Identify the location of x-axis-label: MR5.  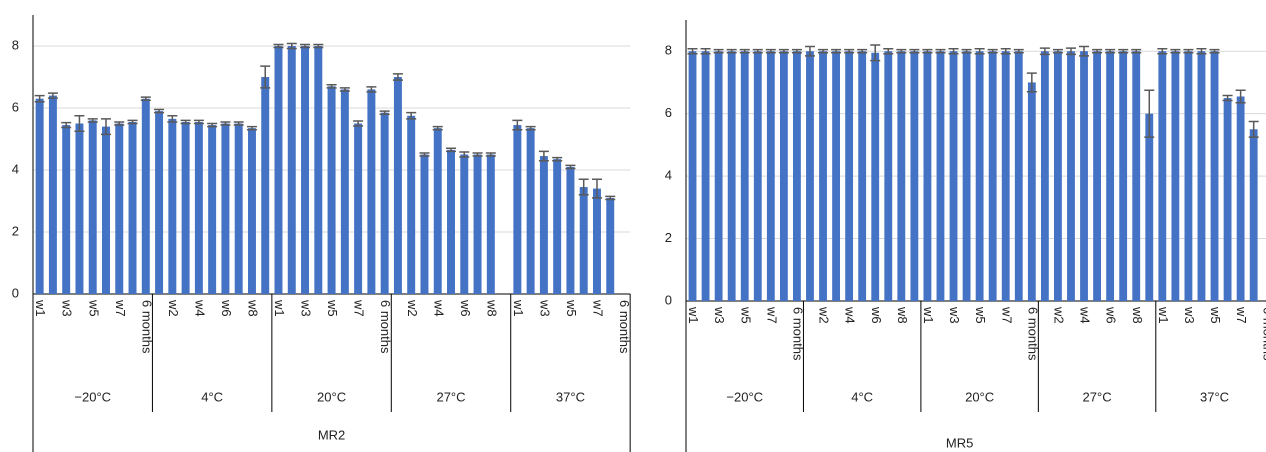
(959, 442).